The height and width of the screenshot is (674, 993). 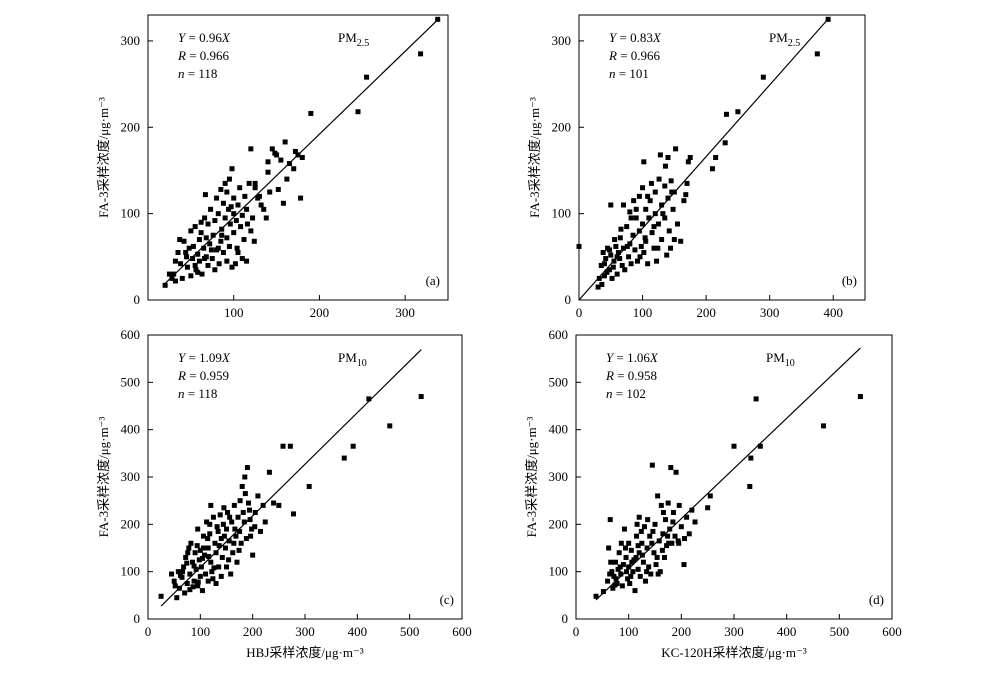 I want to click on x-tick-label: 100, so click(x=643, y=312).